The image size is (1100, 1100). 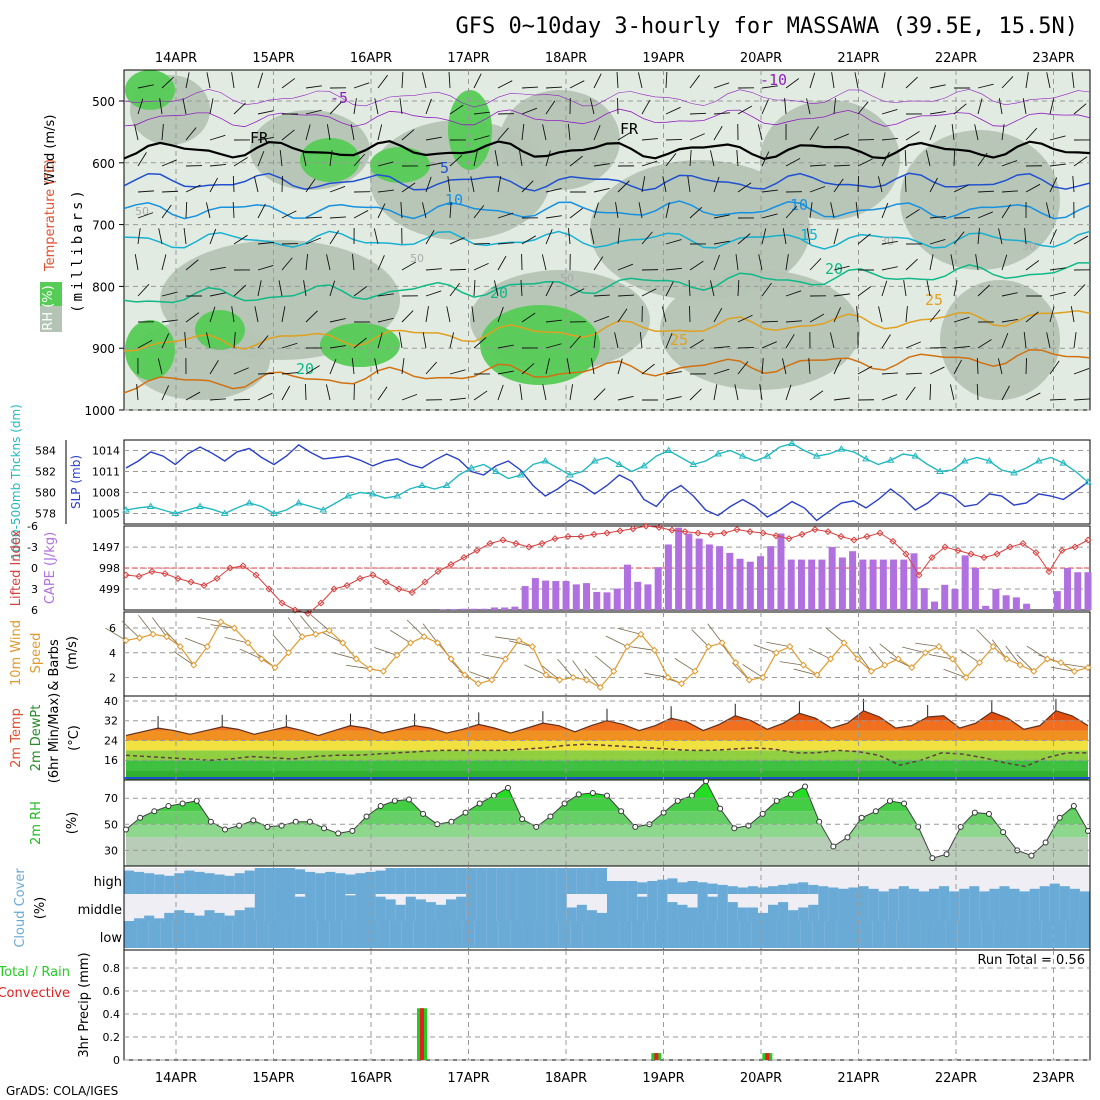 What do you see at coordinates (34, 610) in the screenshot?
I see `li-tick-6: 6` at bounding box center [34, 610].